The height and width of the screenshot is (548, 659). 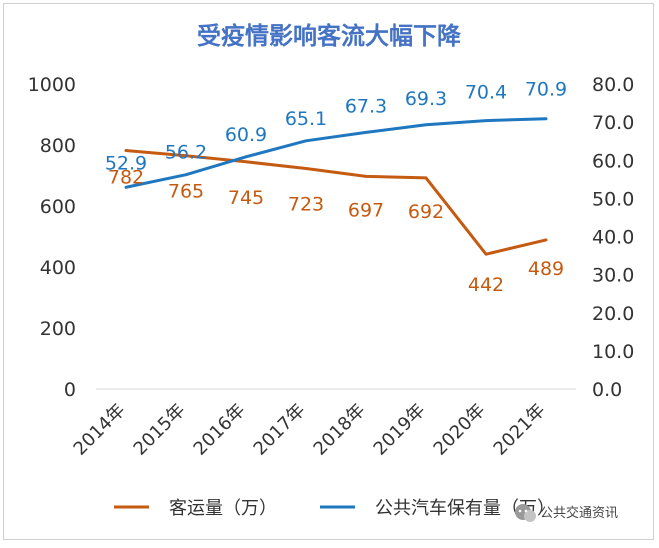 I want to click on left-tick-label: 0, so click(x=70, y=390).